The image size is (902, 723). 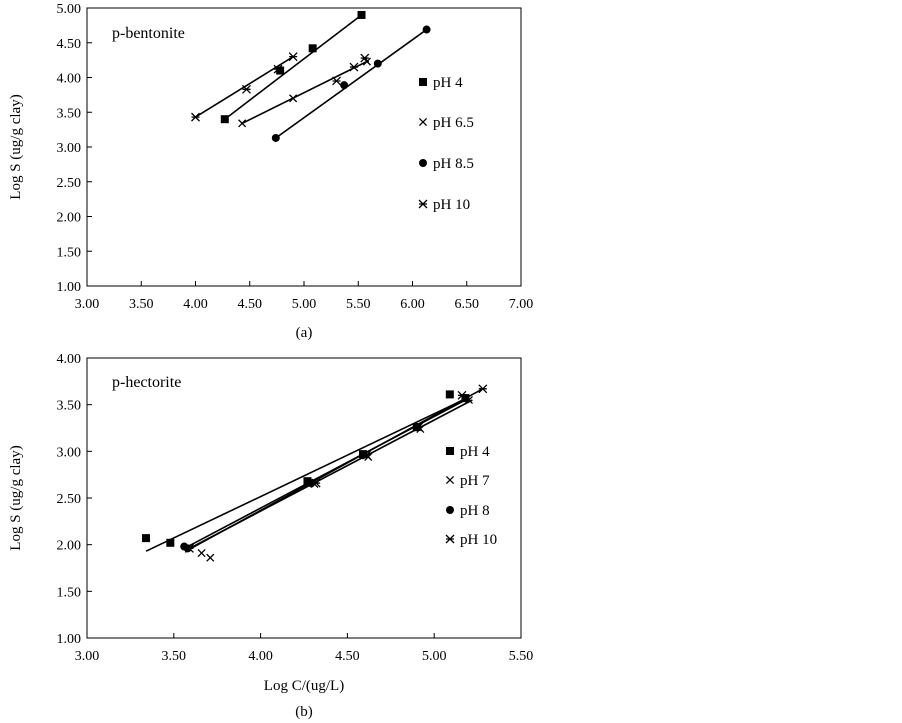 What do you see at coordinates (69, 9) in the screenshot?
I see `y-tick-label: 5.00` at bounding box center [69, 9].